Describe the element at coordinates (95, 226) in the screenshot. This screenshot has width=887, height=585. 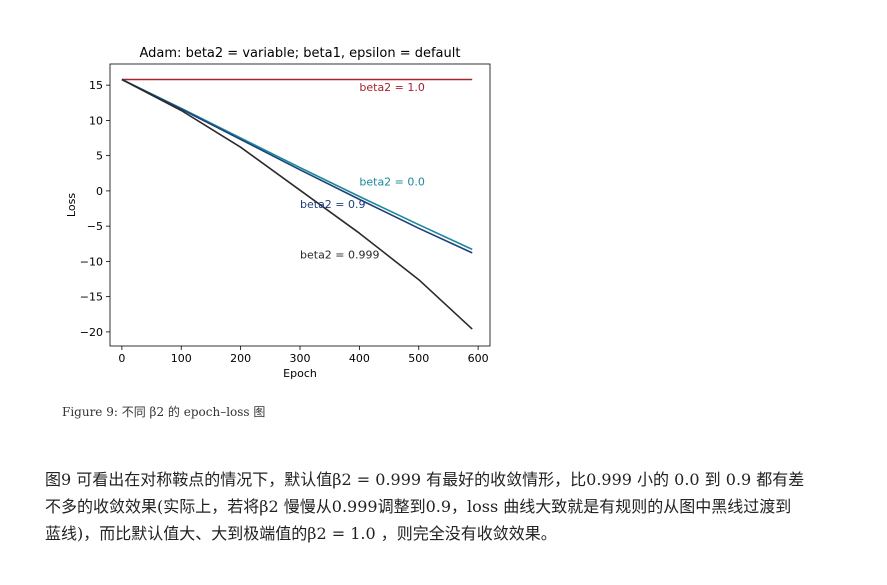
I see `y-tick-label: −5` at that location.